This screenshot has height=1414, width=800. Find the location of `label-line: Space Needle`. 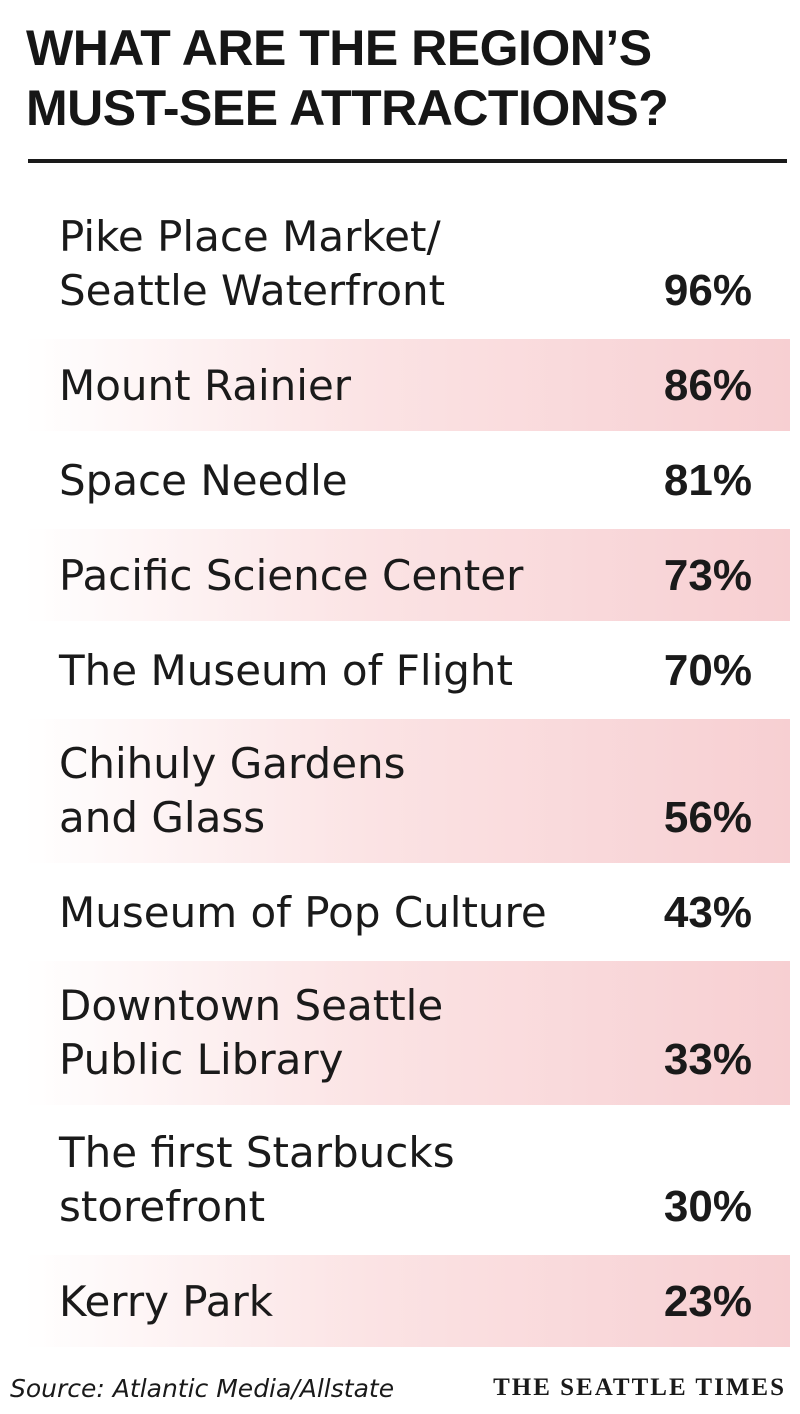

label-line: Space Needle is located at coordinates (203, 480).